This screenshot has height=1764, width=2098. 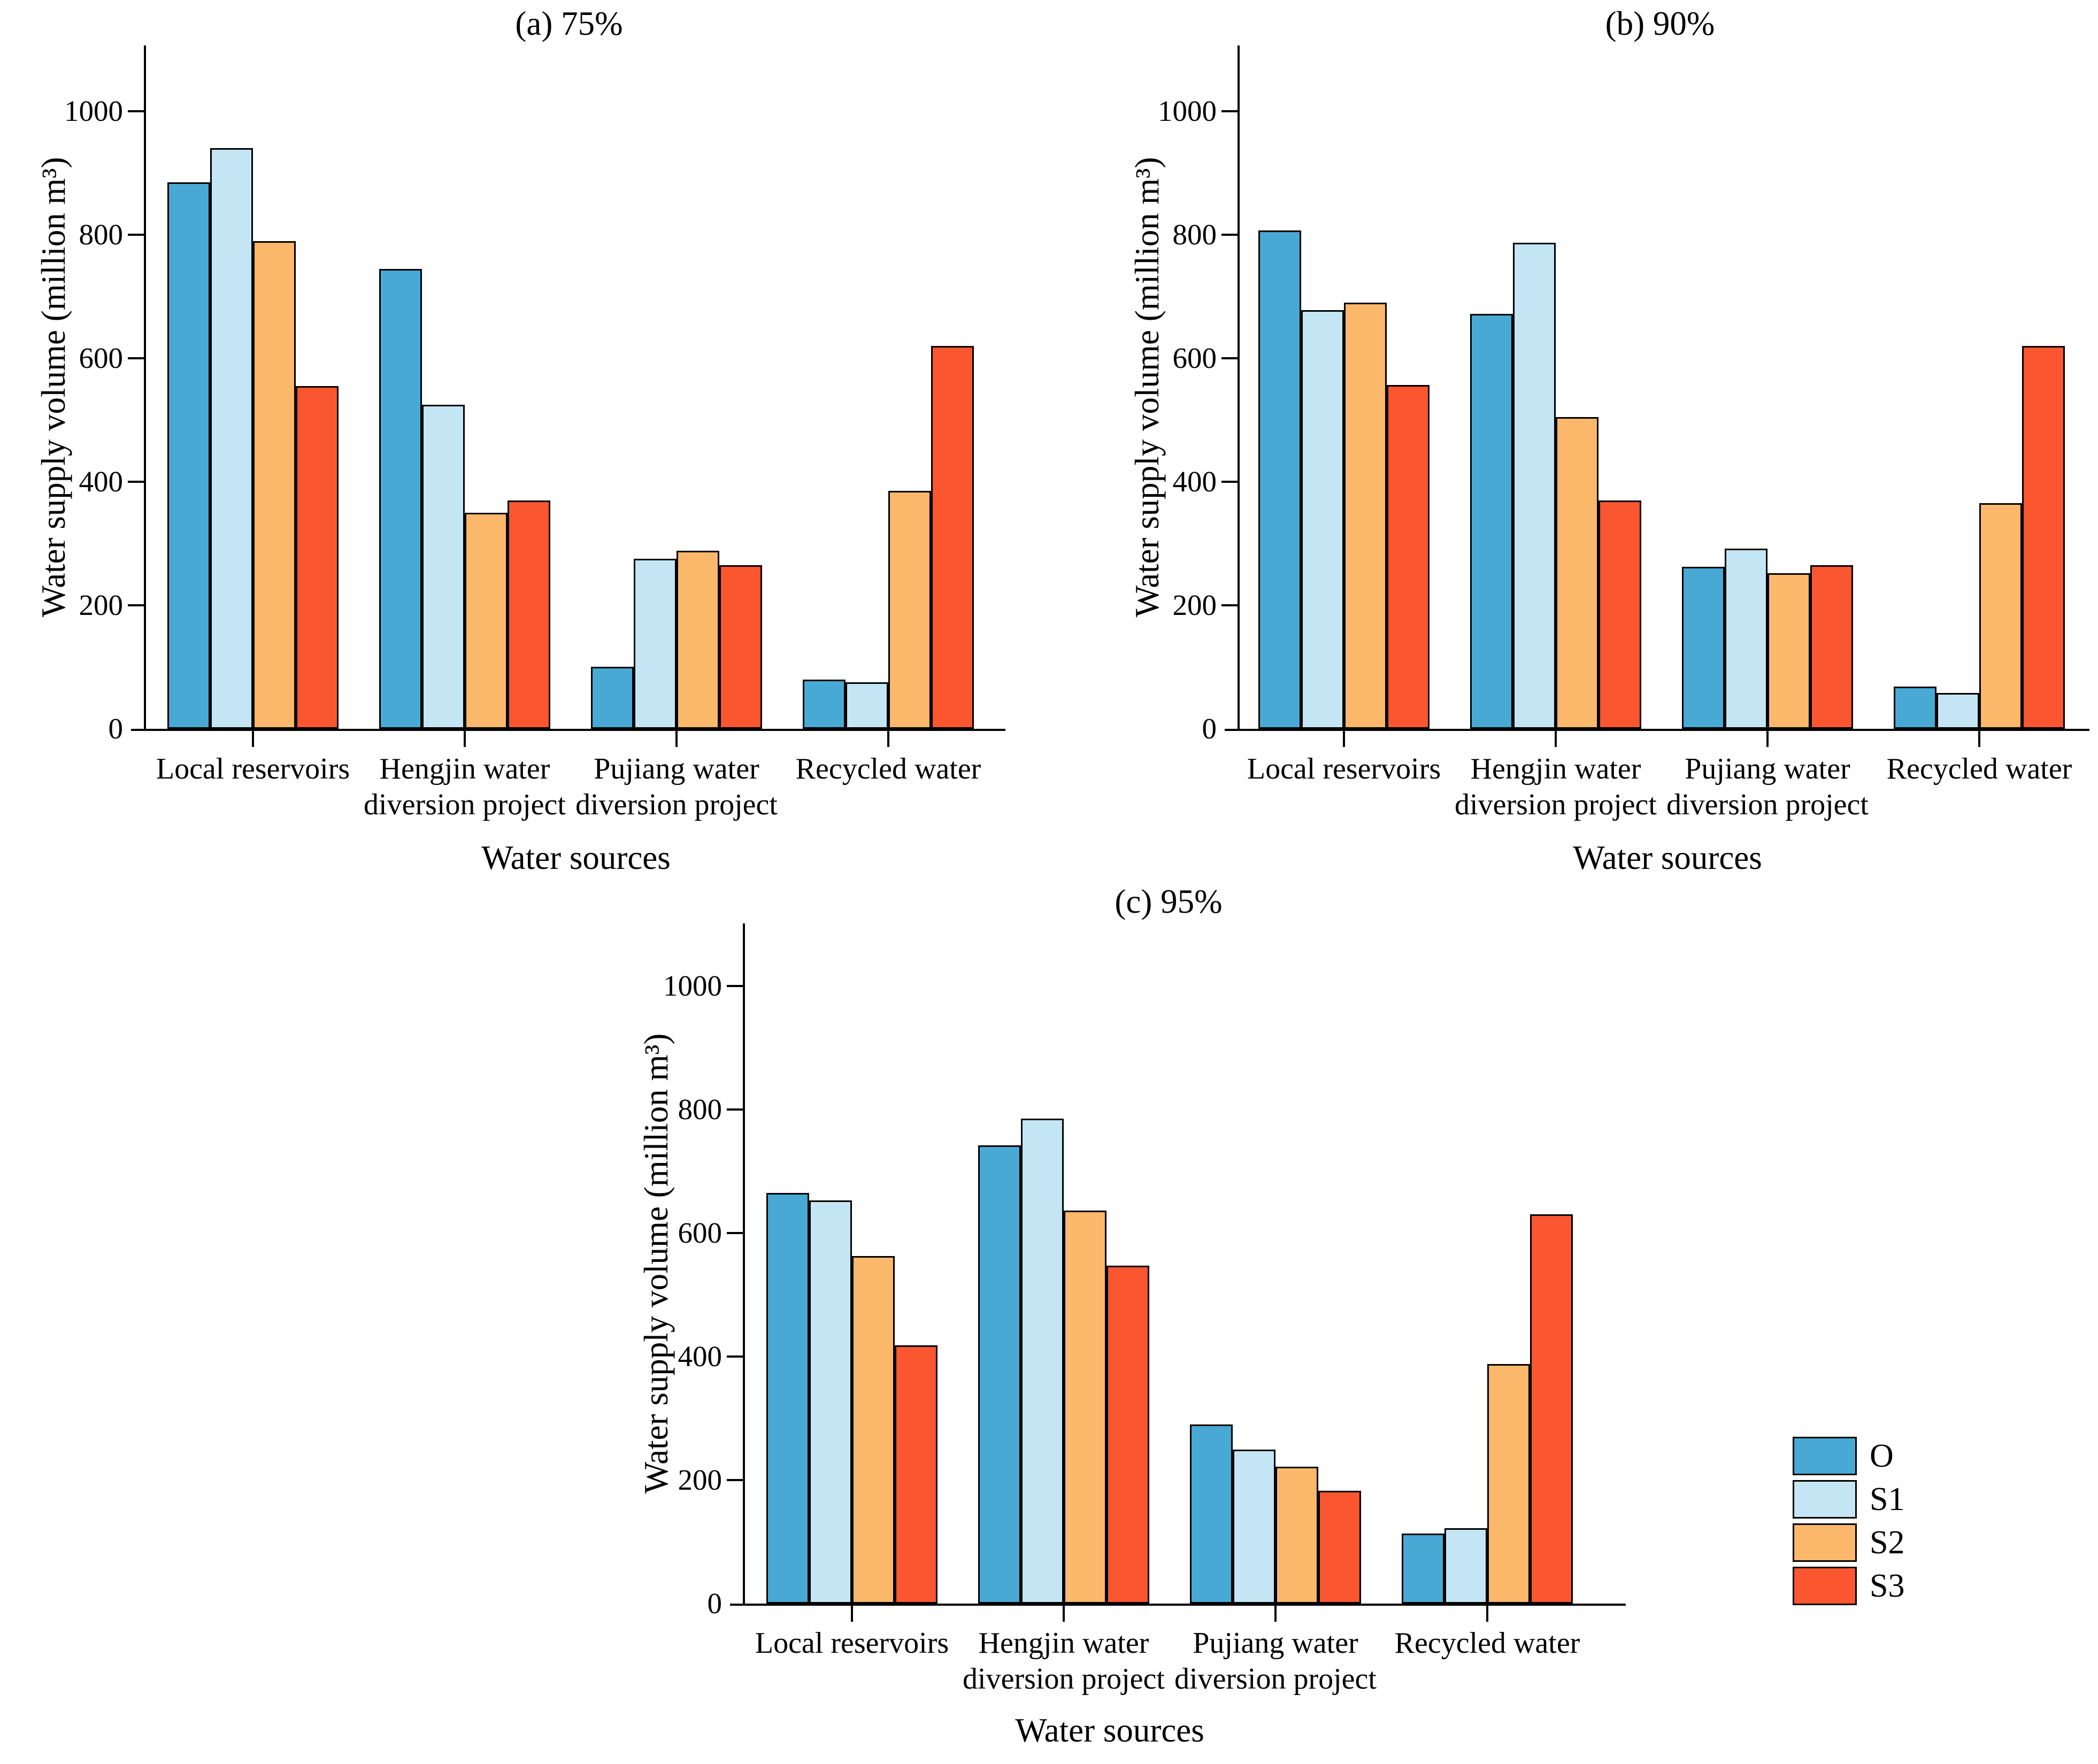 I want to click on bar-a-S3-cat3, so click(x=953, y=537).